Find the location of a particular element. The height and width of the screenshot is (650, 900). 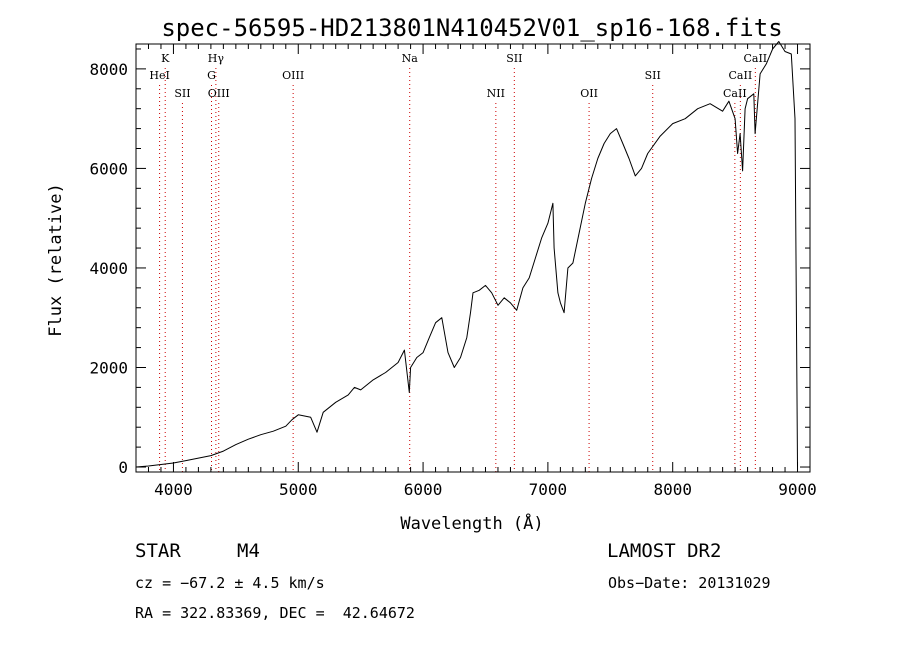

y-tick-label: 6000 is located at coordinates (108, 168).